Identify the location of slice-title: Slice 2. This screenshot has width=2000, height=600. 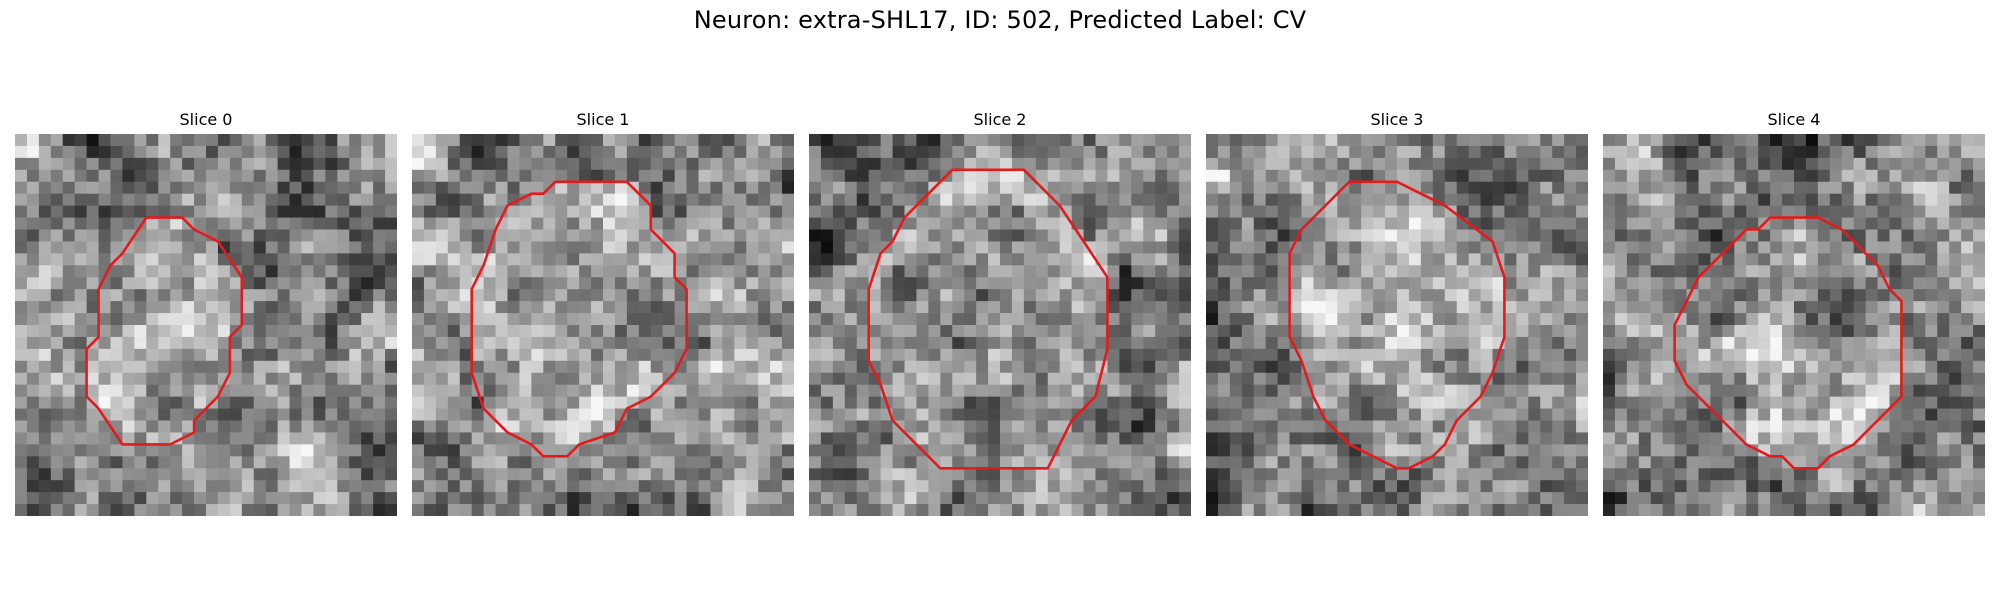
(1000, 119).